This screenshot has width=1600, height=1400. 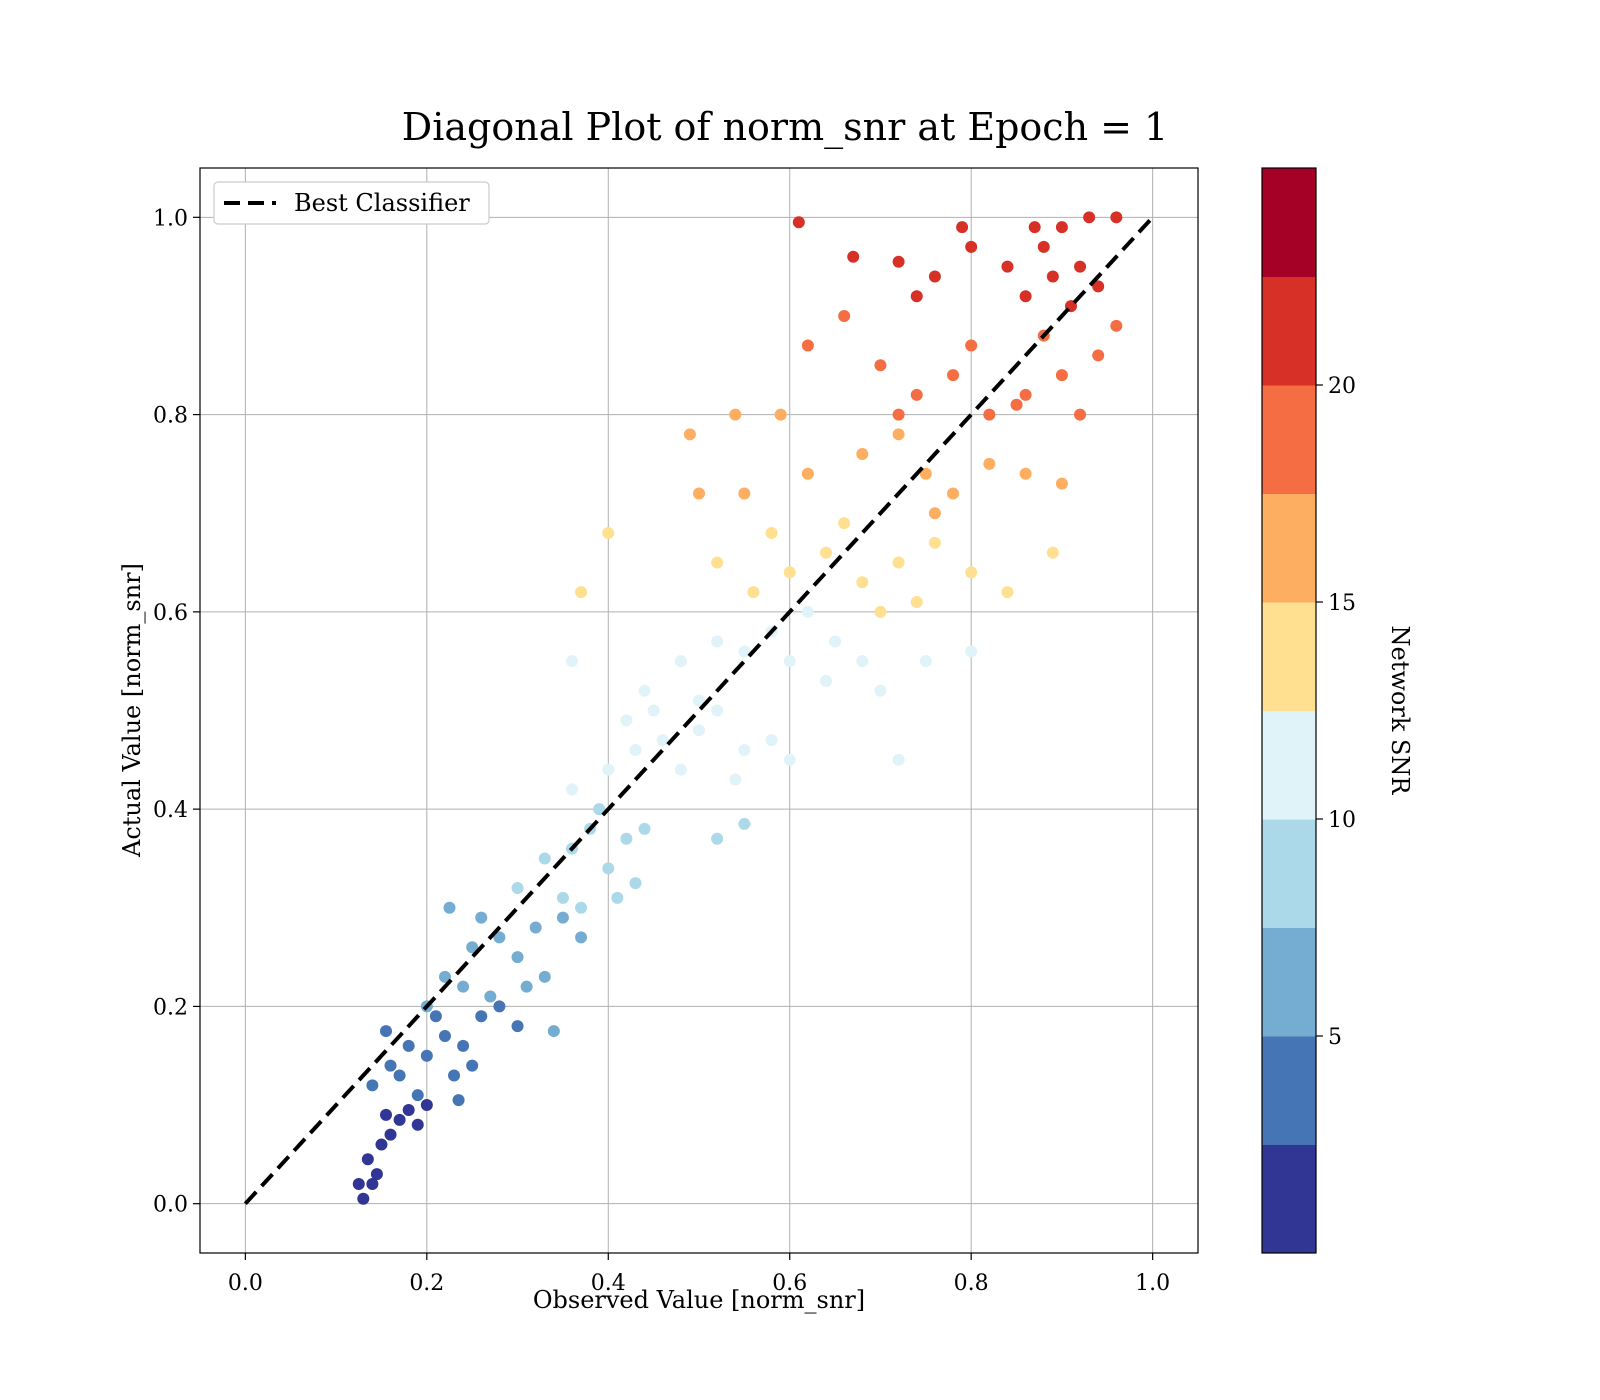 I want to click on colorbar-ticks: 5 10 15 20, so click(x=1336, y=712).